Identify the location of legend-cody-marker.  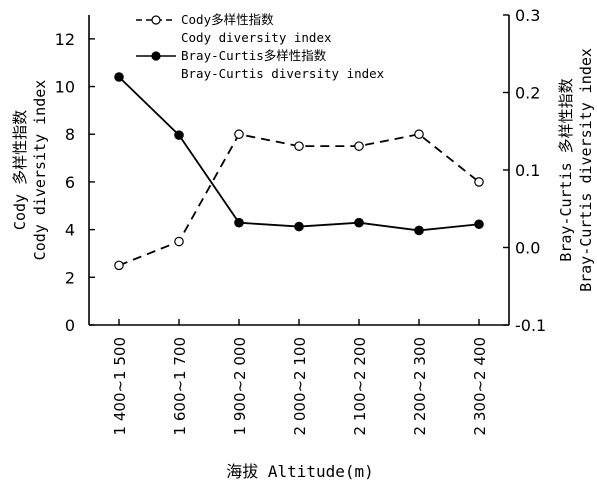
(156, 20).